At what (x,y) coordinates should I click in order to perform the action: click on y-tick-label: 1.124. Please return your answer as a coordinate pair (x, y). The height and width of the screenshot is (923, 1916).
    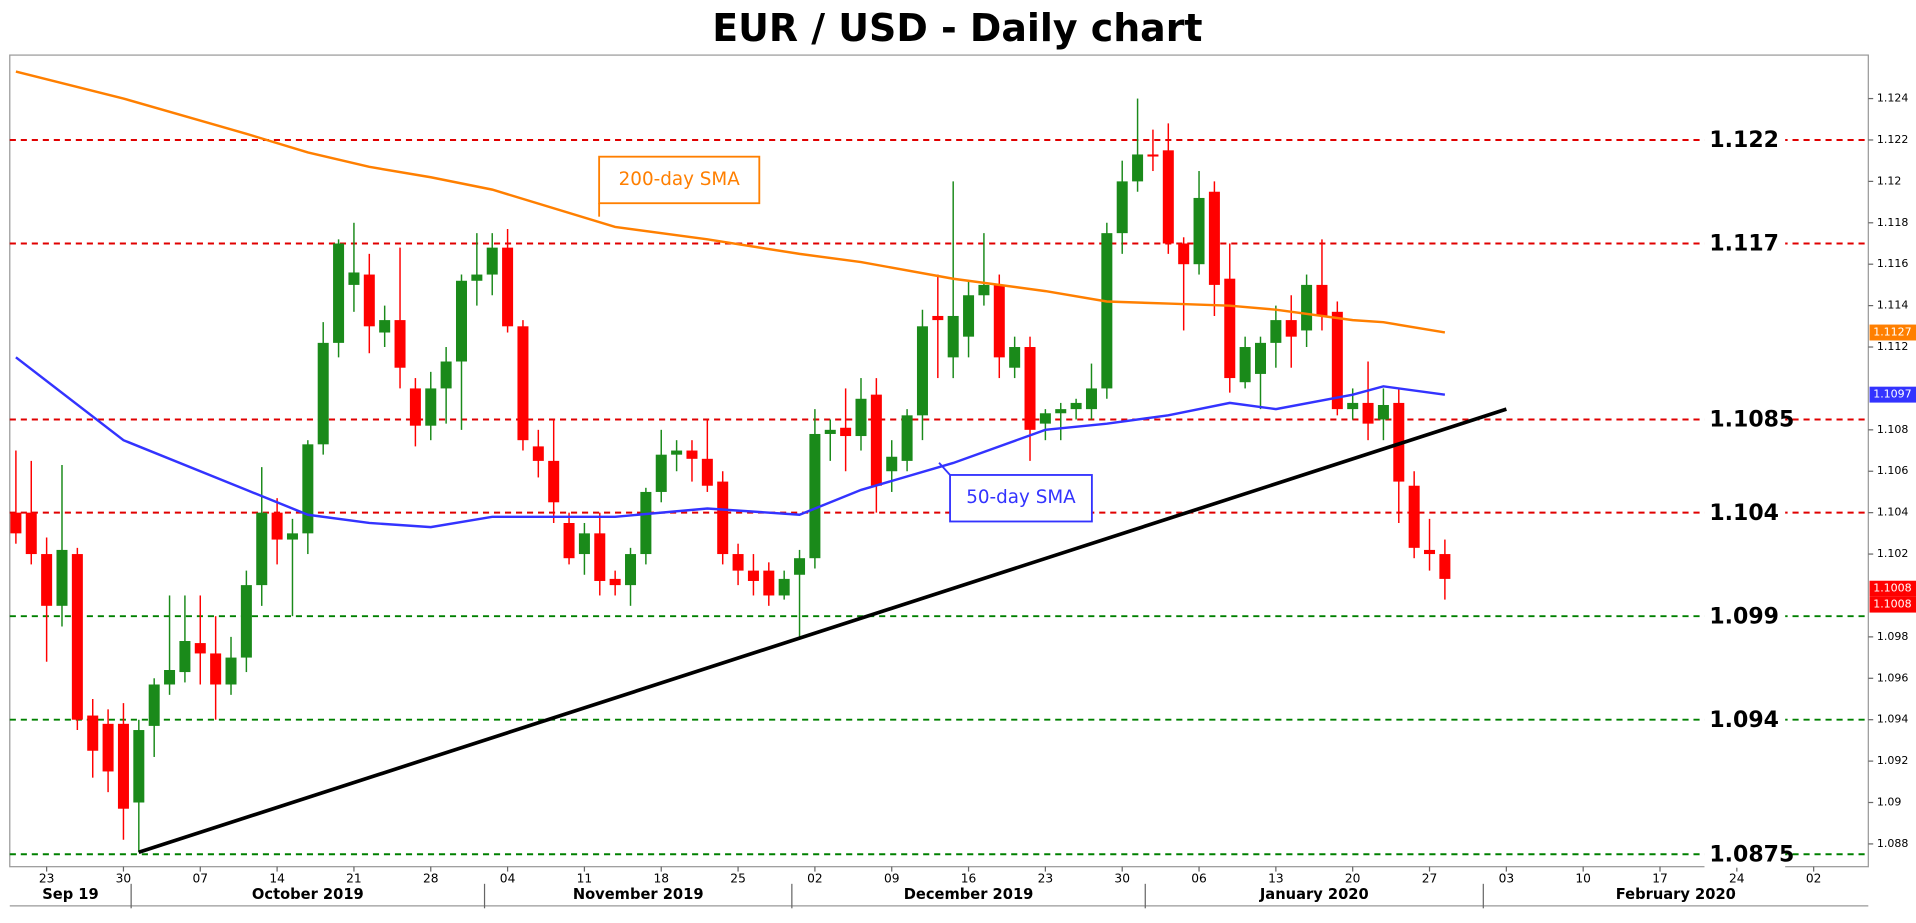
    Looking at the image, I should click on (1892, 98).